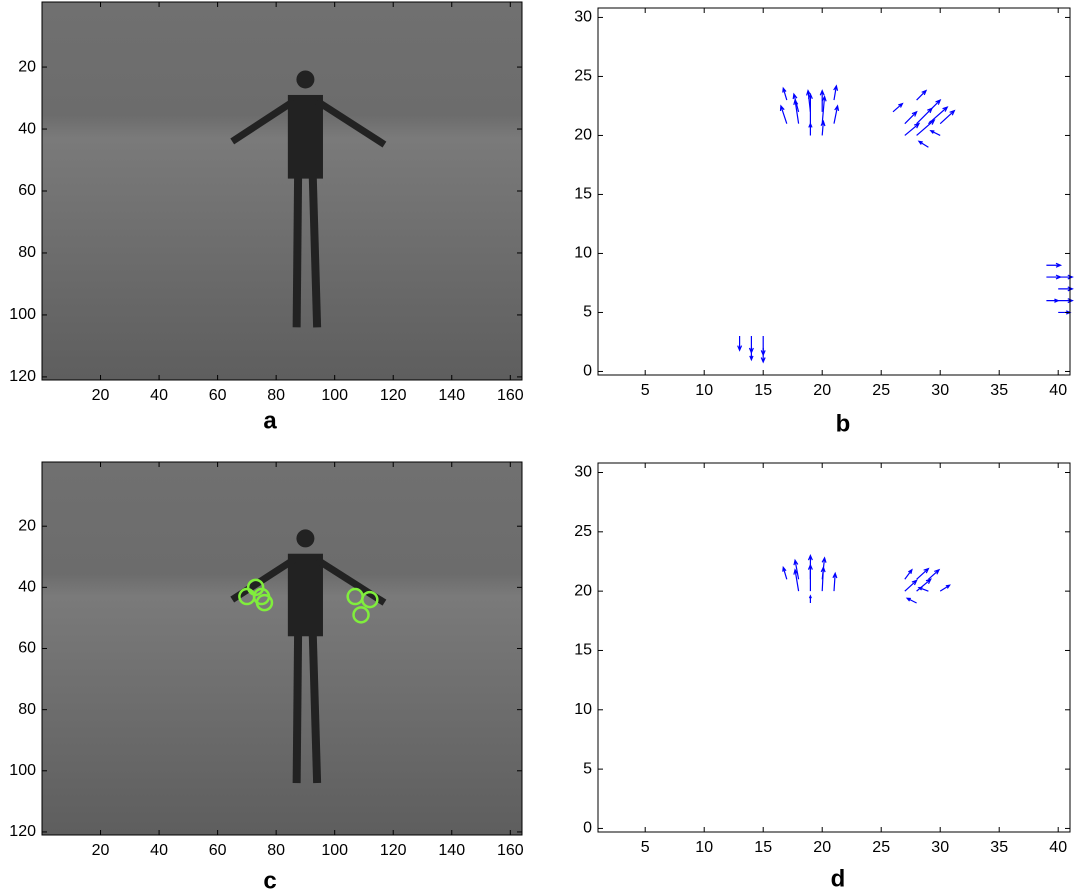 The image size is (1075, 894). What do you see at coordinates (838, 878) in the screenshot?
I see `panel-caption: d` at bounding box center [838, 878].